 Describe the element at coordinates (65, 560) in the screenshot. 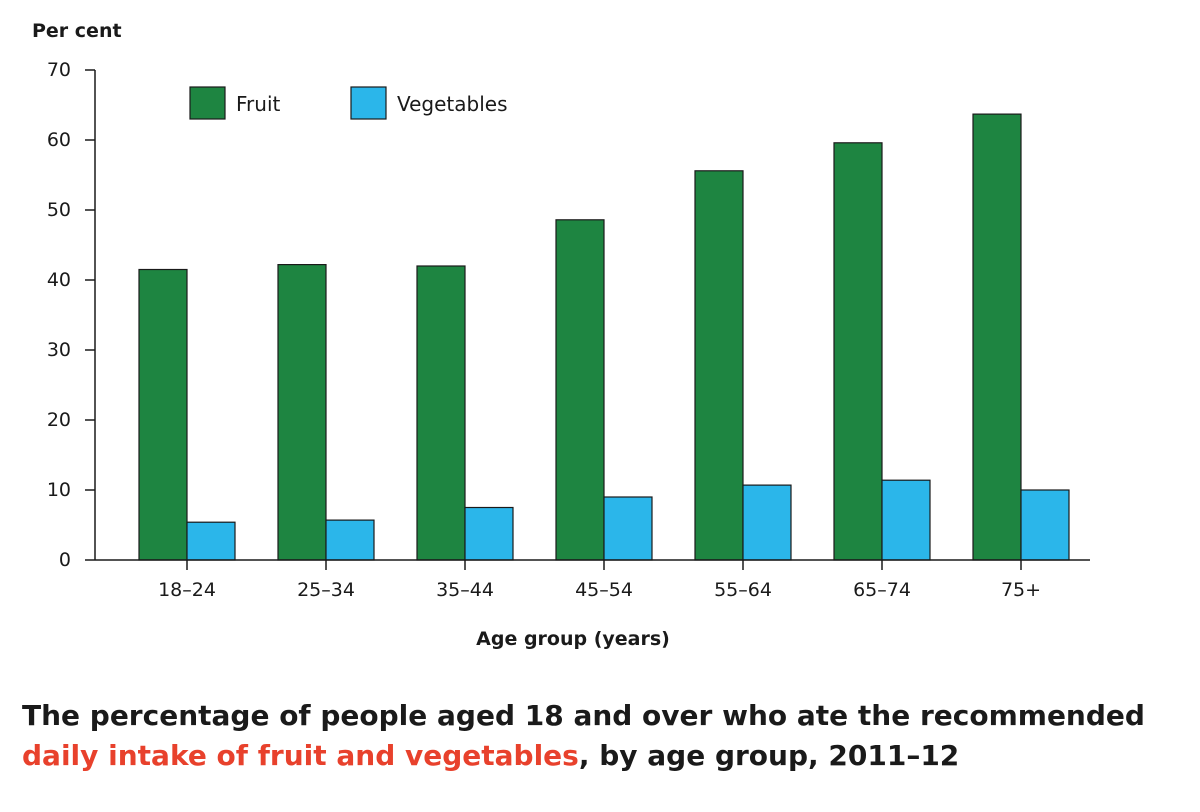

I see `y-tick-label: 0` at that location.